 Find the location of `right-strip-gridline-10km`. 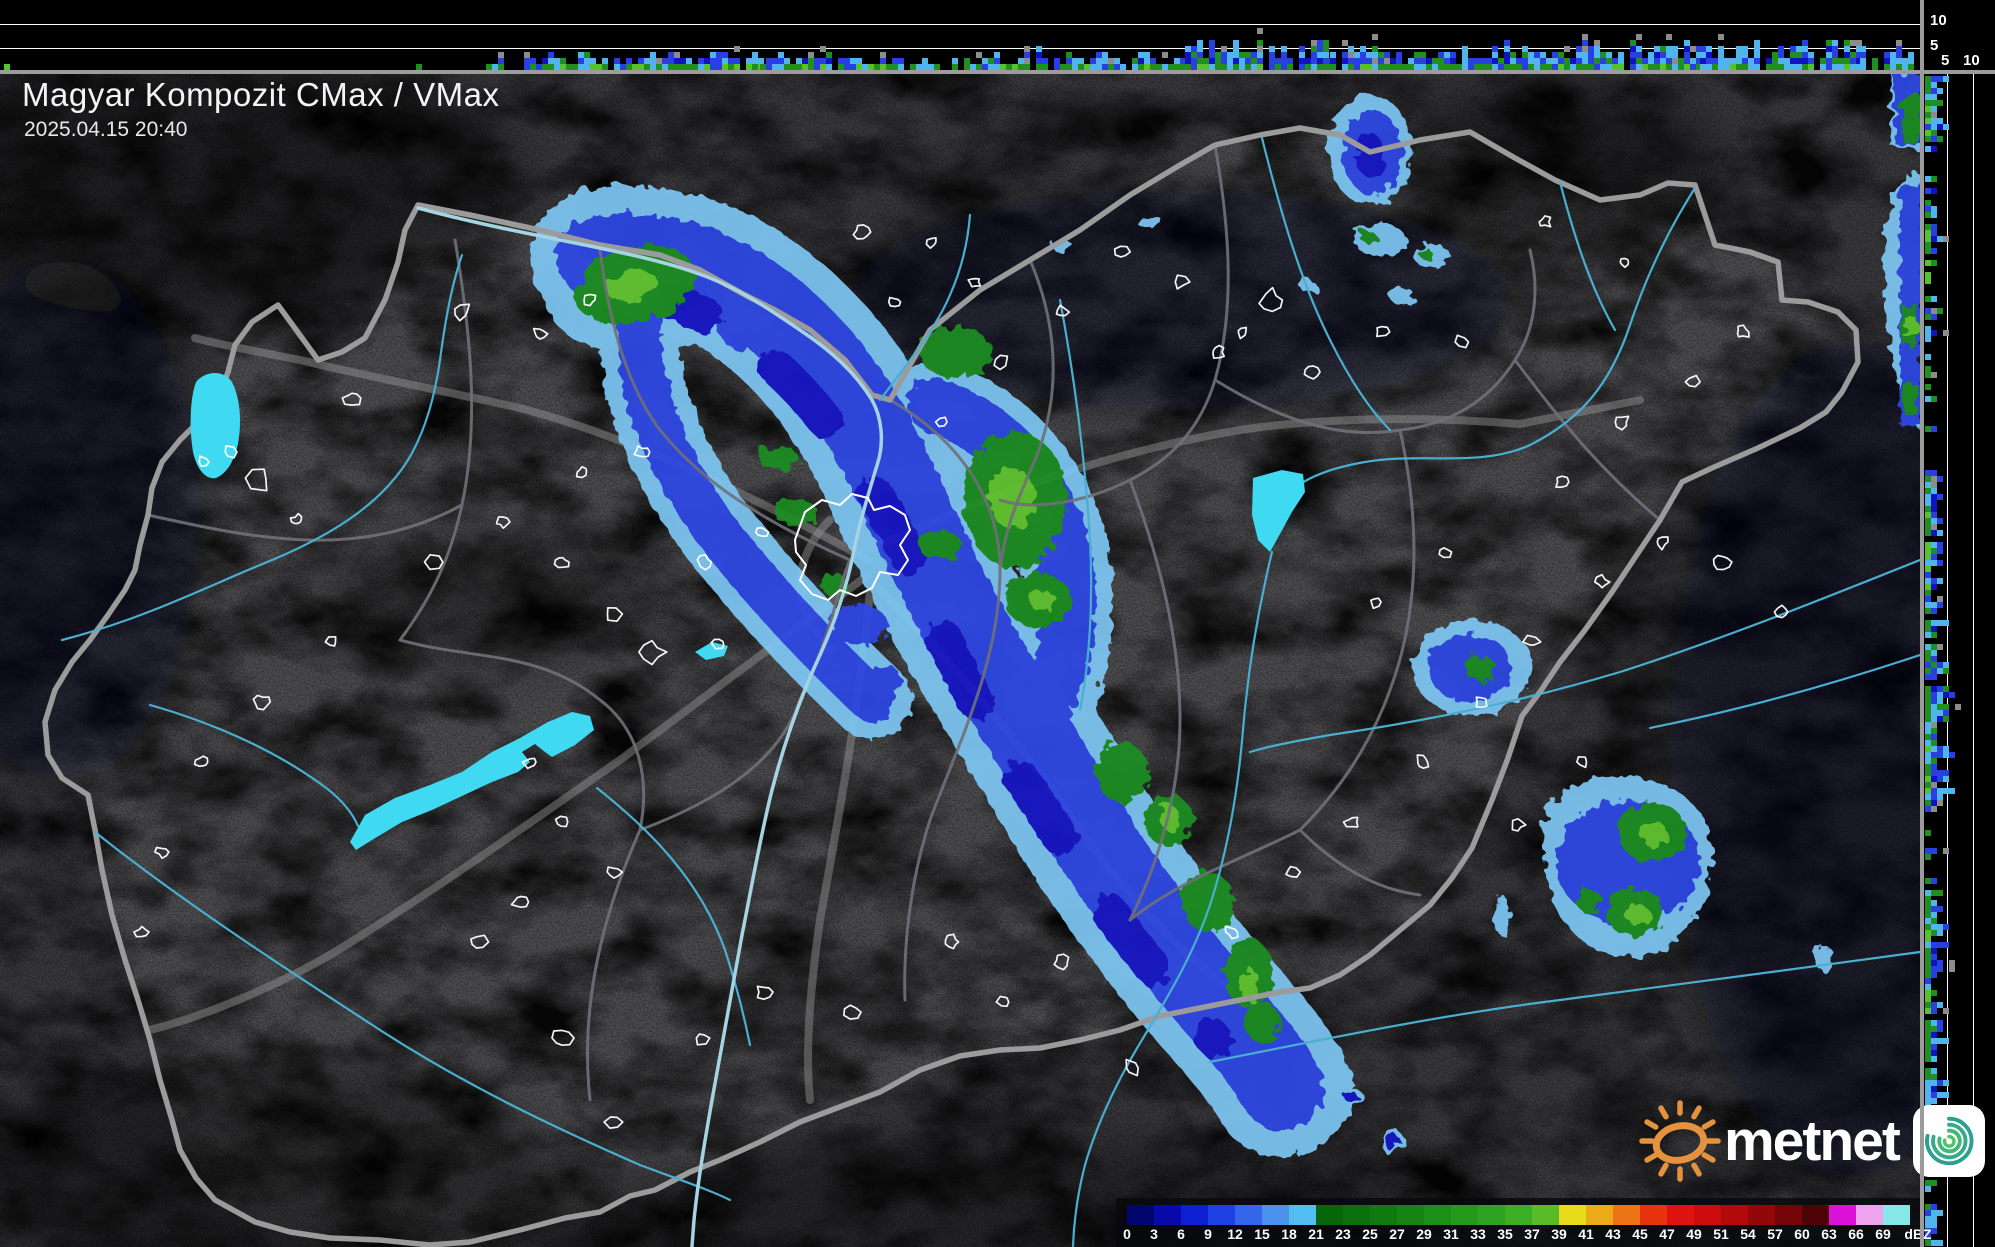

right-strip-gridline-10km is located at coordinates (1973, 660).